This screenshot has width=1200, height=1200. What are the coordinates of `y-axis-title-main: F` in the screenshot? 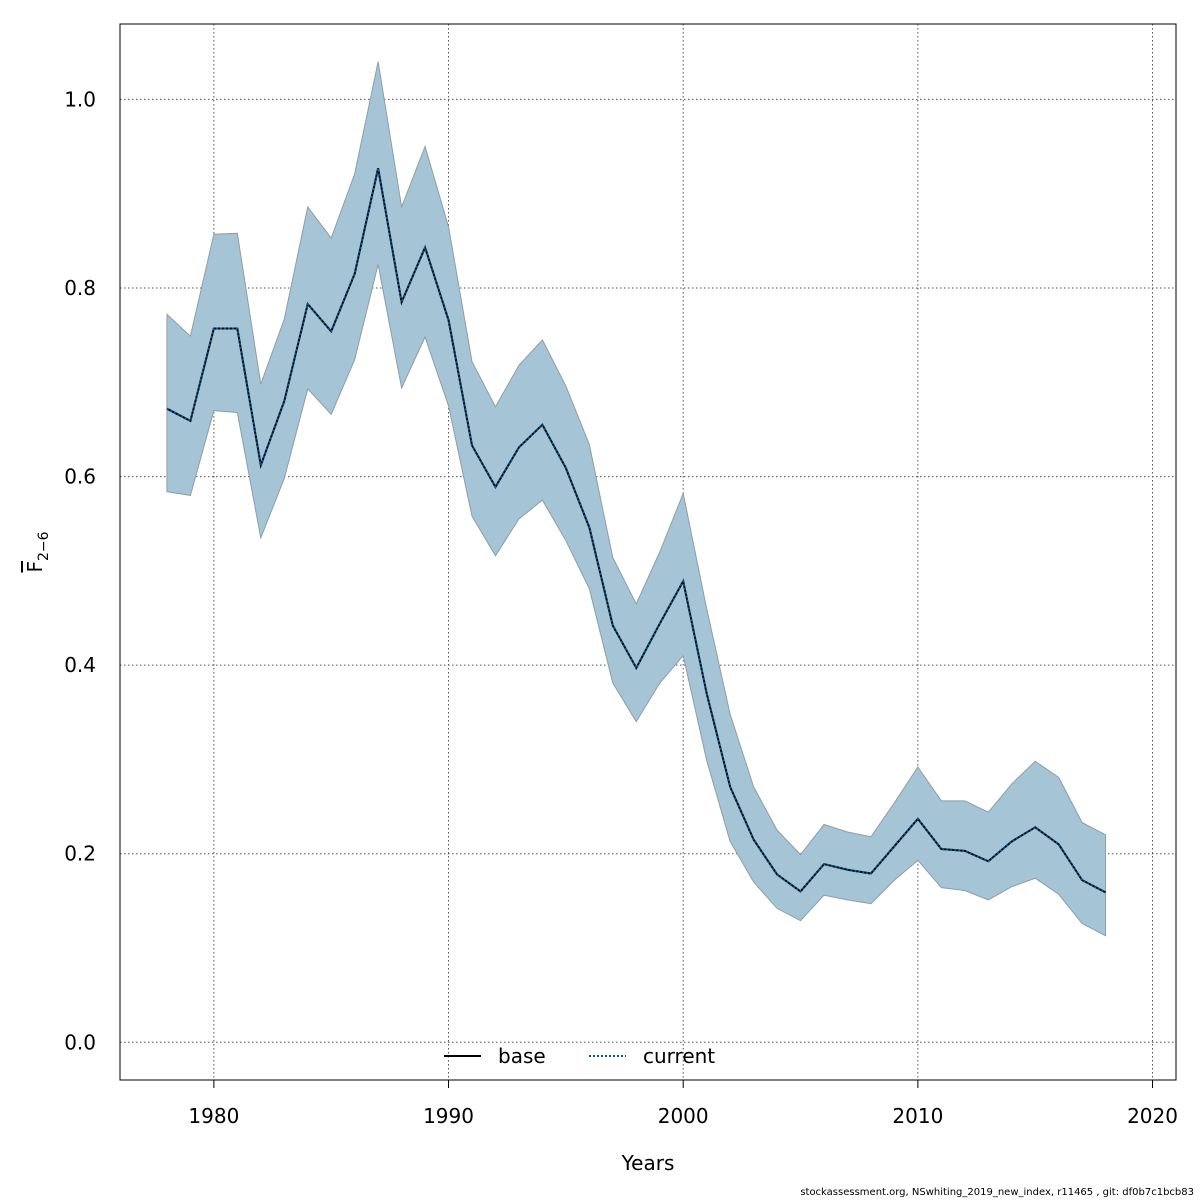 It's located at (35, 567).